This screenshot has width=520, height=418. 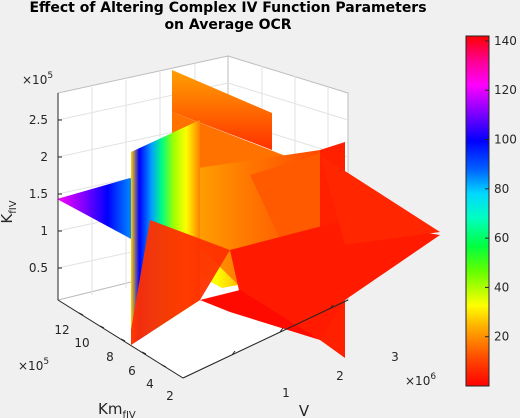 I want to click on colorbar: 20 40 60 80 100 120 140, so click(x=491, y=210).